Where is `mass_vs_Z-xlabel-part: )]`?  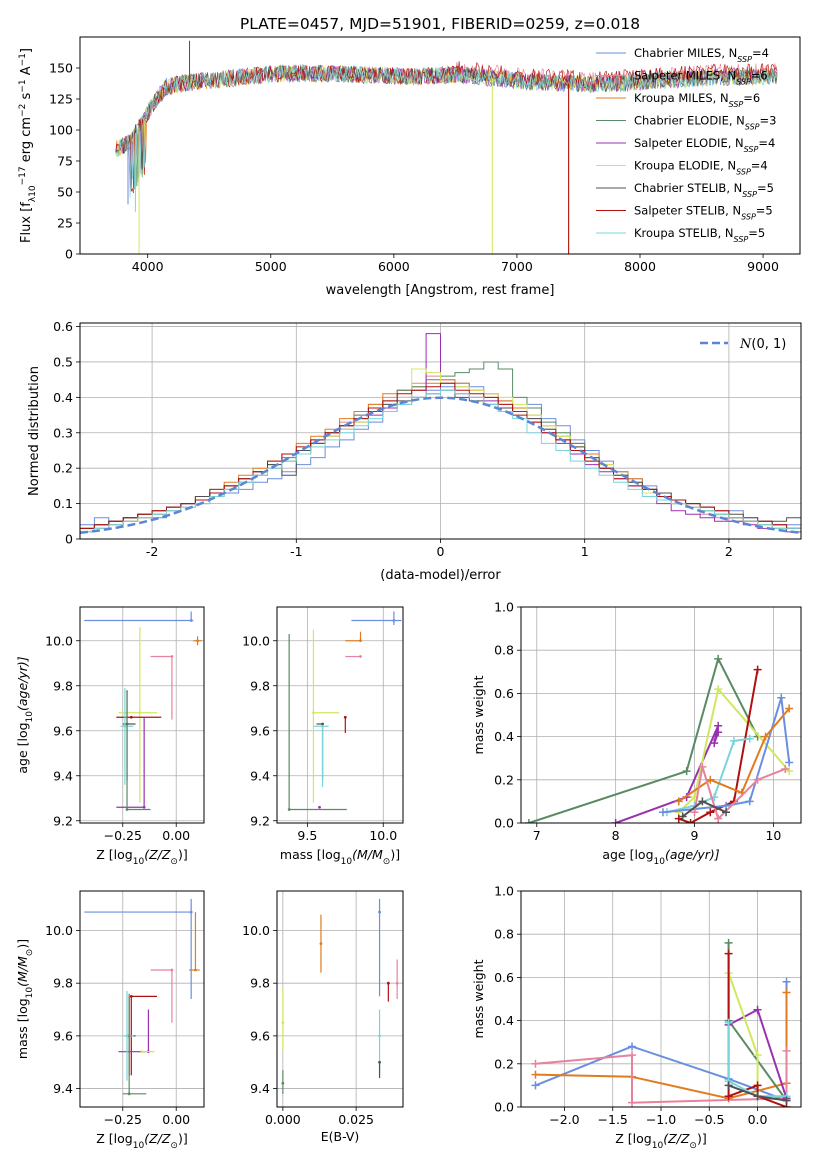 mass_vs_Z-xlabel-part: )] is located at coordinates (183, 1138).